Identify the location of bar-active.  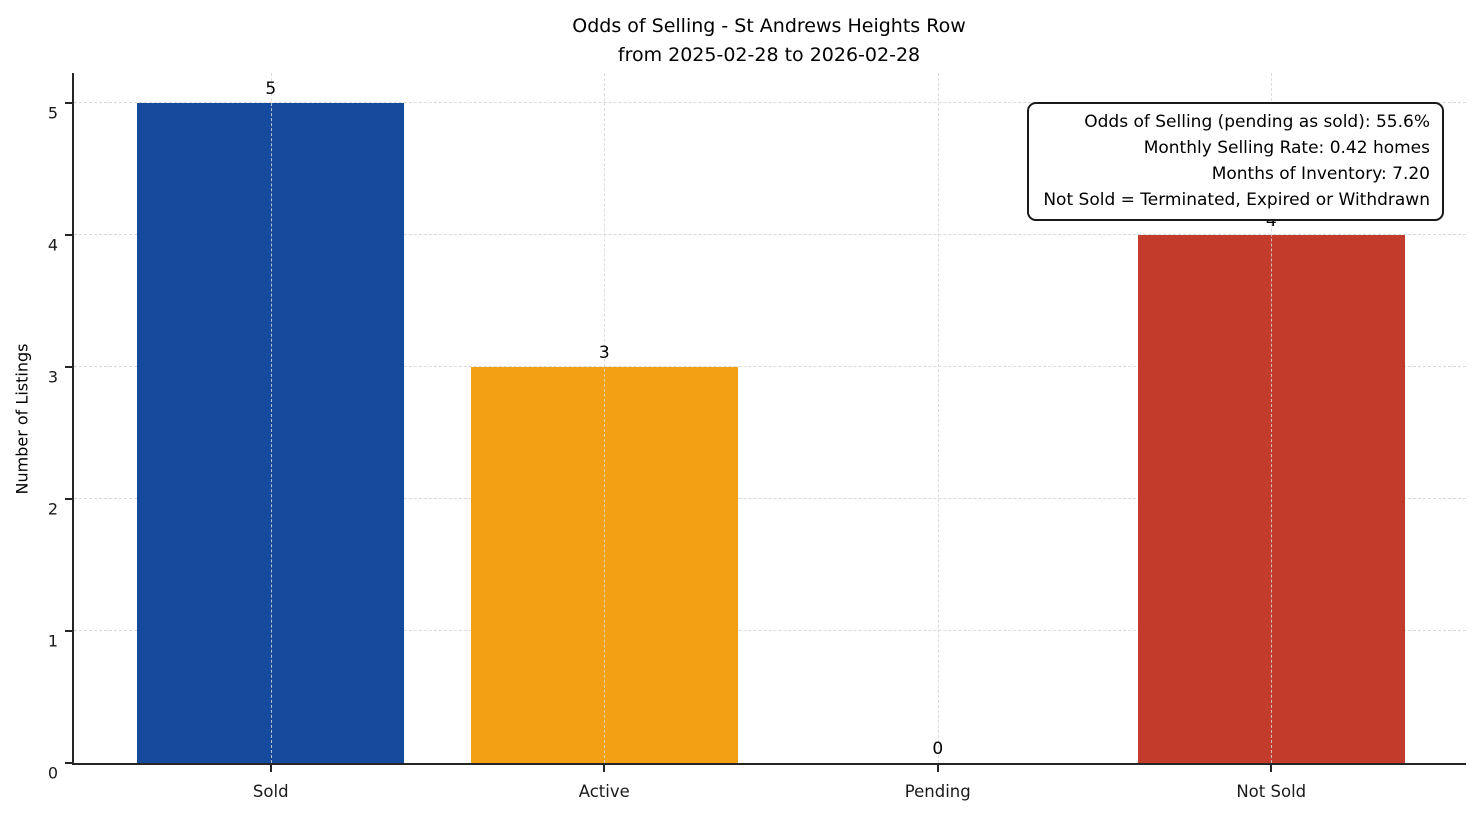
(604, 564).